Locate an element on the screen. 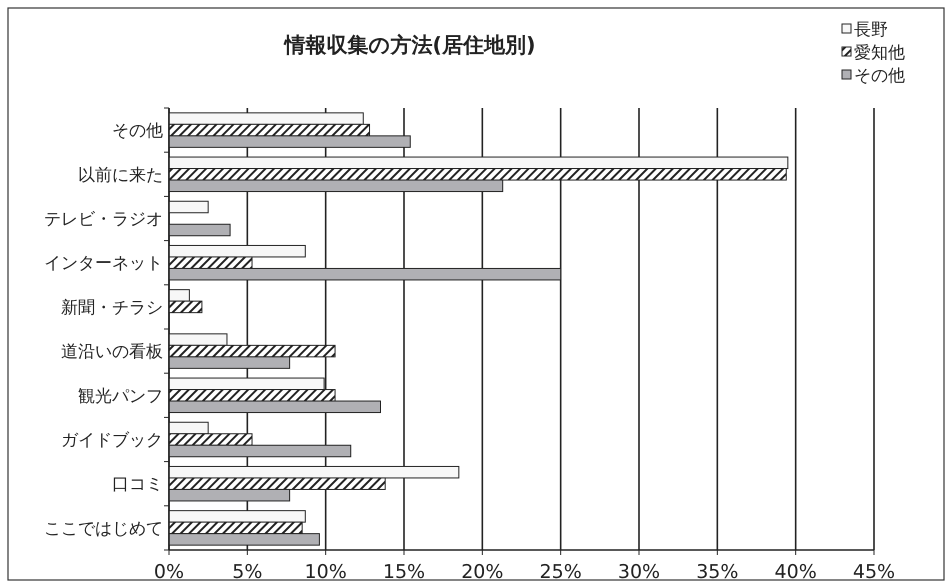 The height and width of the screenshot is (588, 952). x-tick-label: 30% is located at coordinates (639, 572).